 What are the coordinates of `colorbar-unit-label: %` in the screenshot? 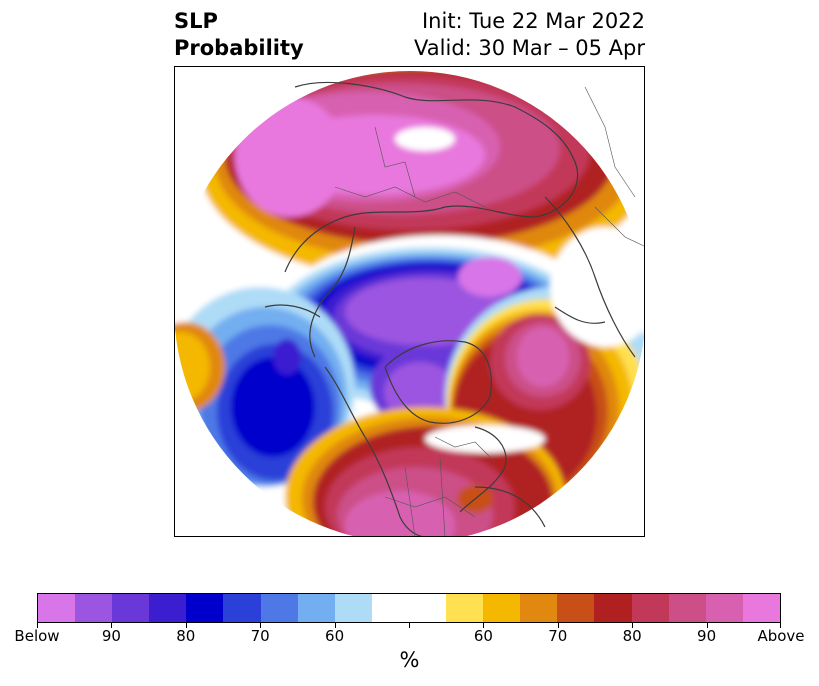 It's located at (409, 660).